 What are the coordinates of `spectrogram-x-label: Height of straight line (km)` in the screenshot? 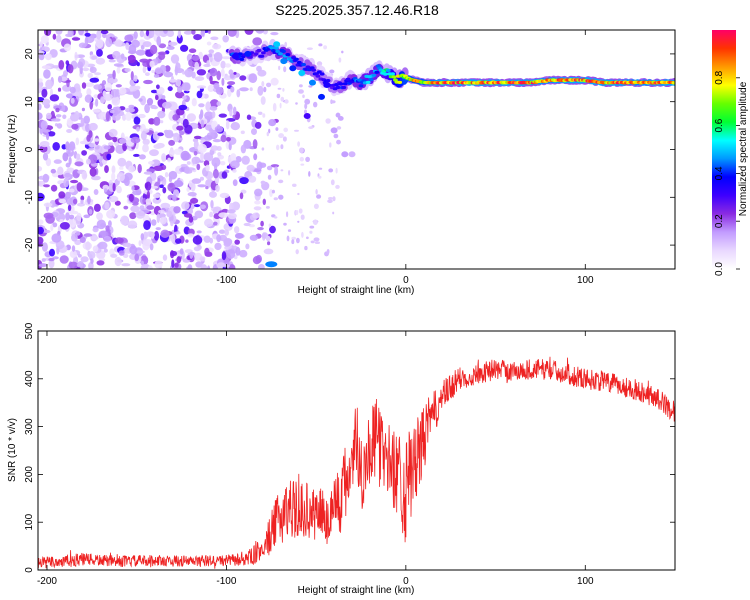 It's located at (356, 290).